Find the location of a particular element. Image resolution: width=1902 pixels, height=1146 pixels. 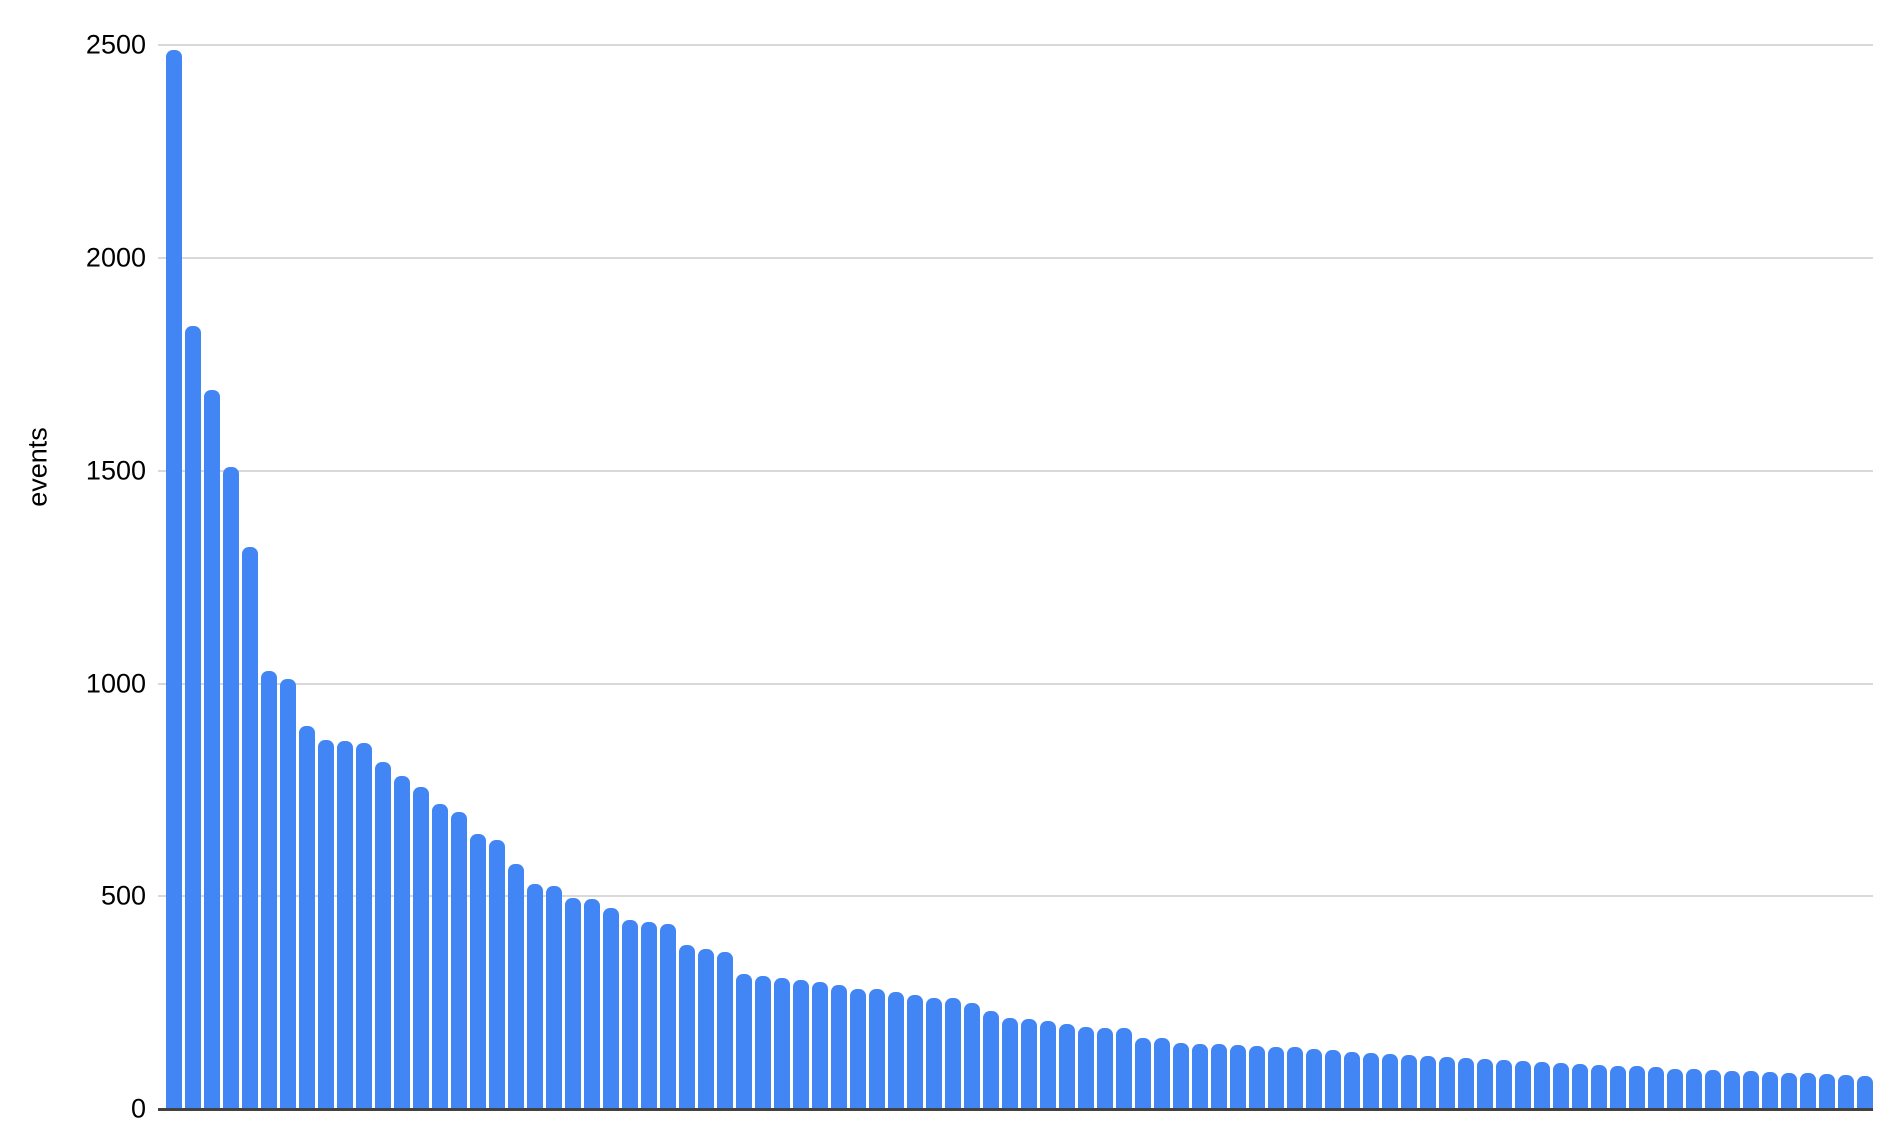

y-tick-label-2000: 2000 is located at coordinates (115, 257).